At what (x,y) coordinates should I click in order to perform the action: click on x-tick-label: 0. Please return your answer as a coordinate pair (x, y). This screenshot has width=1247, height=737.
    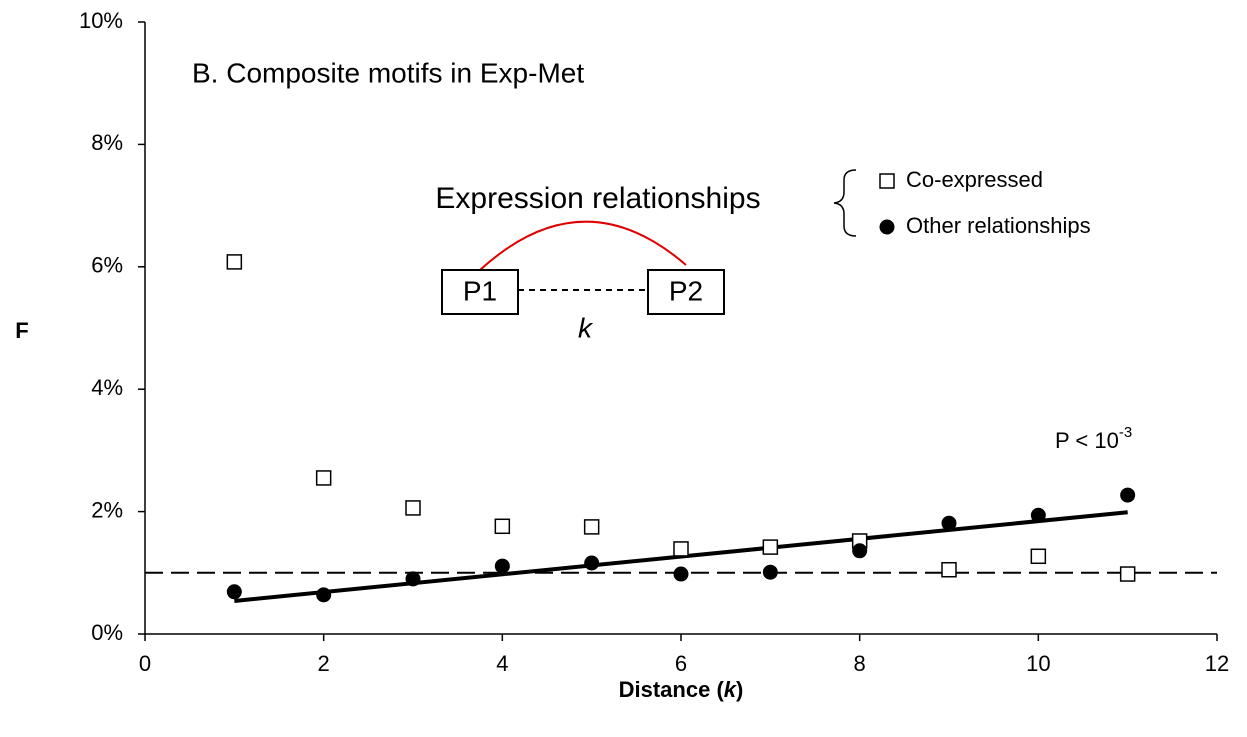
    Looking at the image, I should click on (145, 663).